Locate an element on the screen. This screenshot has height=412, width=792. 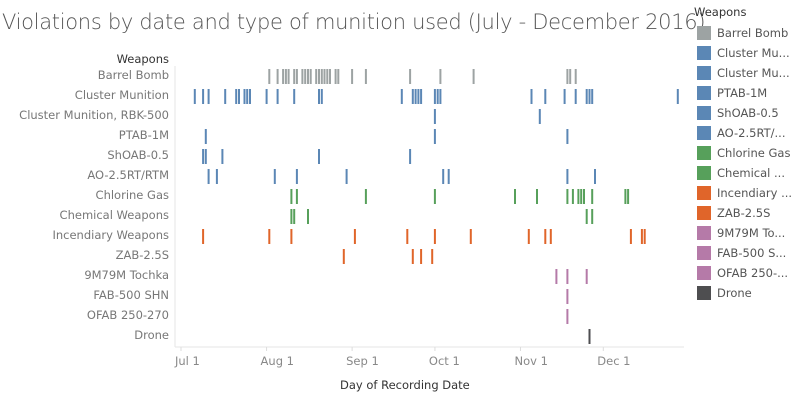
legend-item: Chlorine Gas is located at coordinates (743, 153).